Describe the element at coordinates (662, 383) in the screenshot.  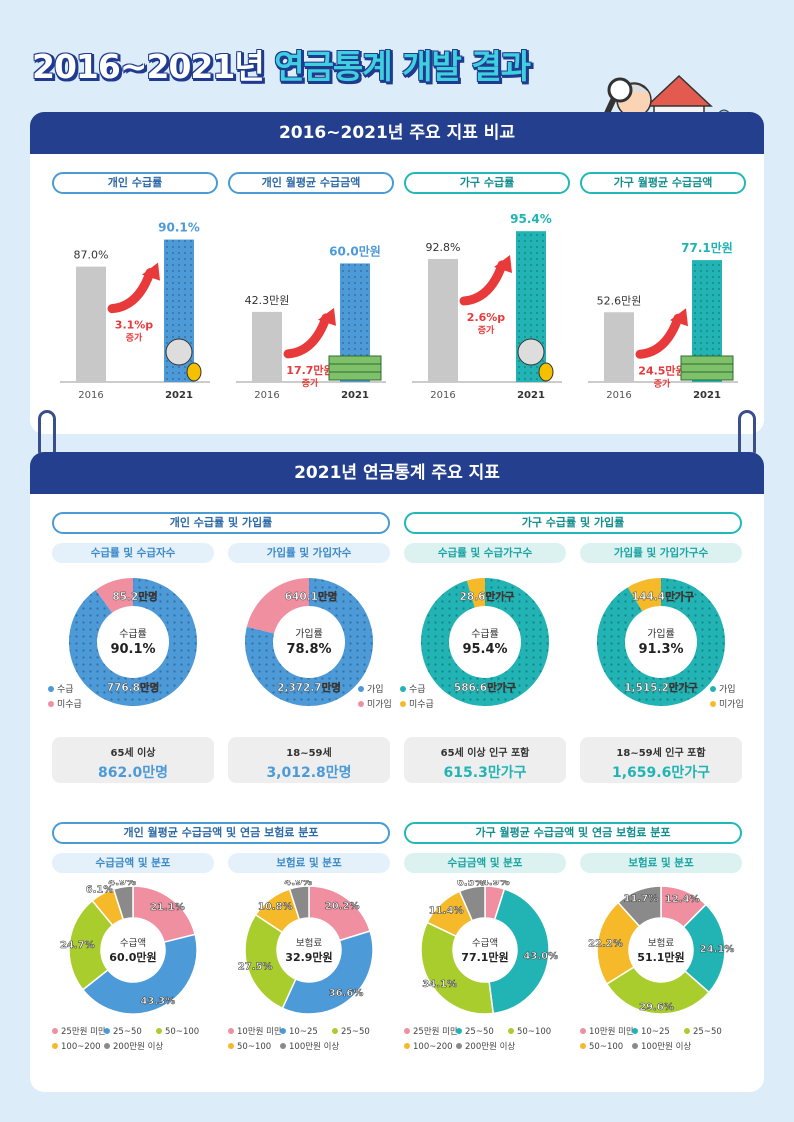
I see `increase-label: 증가` at that location.